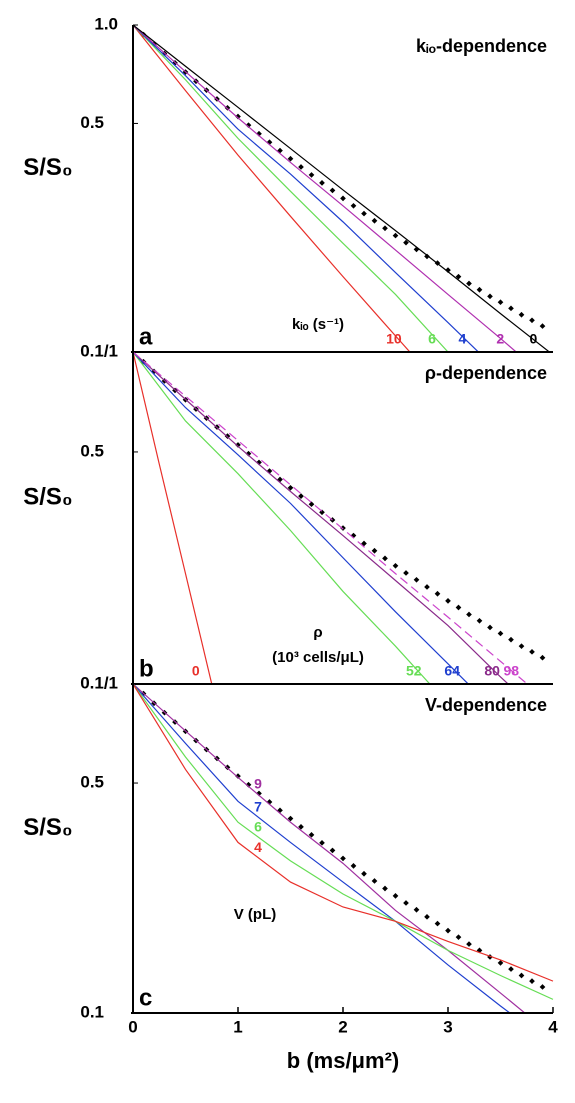 The image size is (575, 1103). I want to click on annotation: kᵢₒ (s⁻¹), so click(318, 324).